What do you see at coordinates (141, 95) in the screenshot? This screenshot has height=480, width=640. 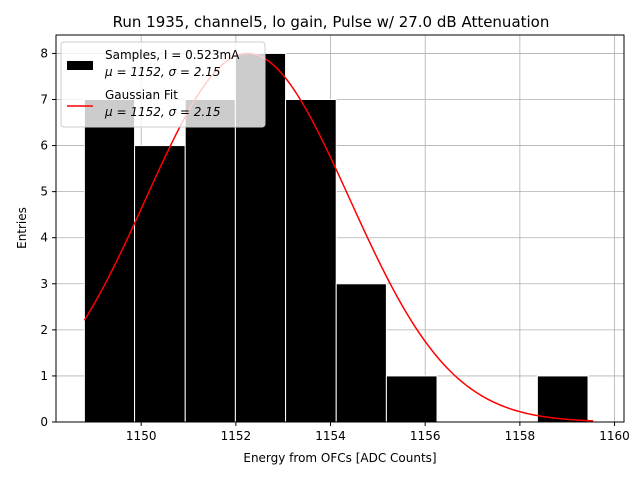 I see `legend-fit-label: Gaussian Fit` at bounding box center [141, 95].